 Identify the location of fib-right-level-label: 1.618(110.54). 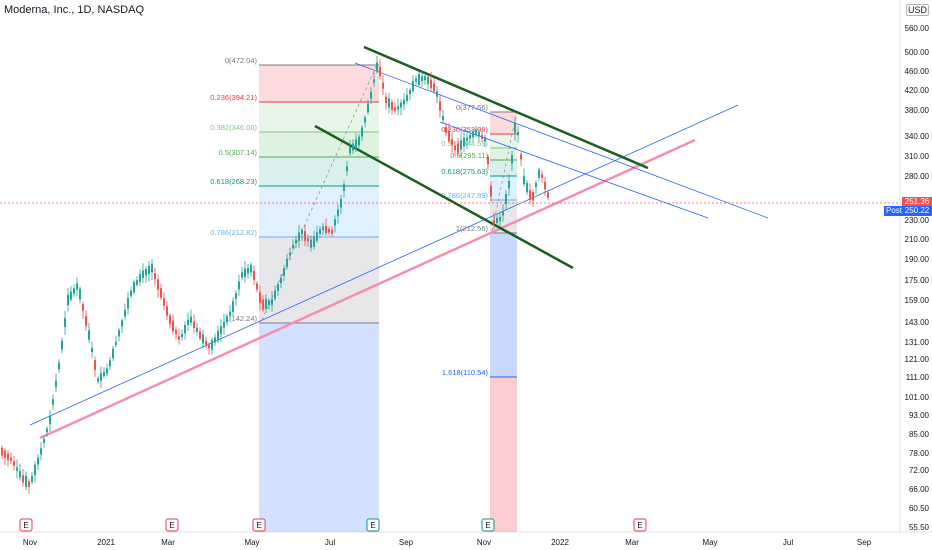
(465, 372).